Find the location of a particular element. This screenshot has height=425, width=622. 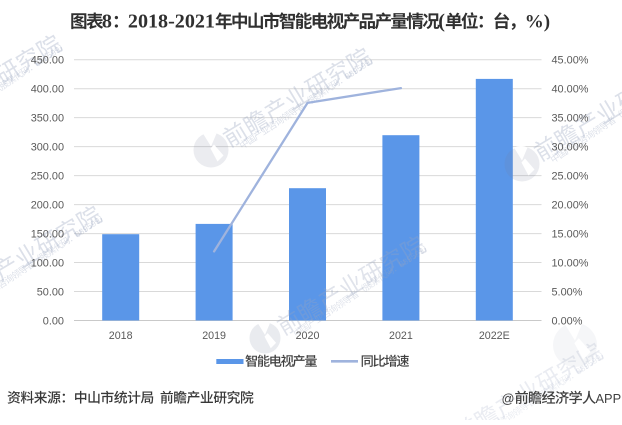

svg-text: 2021 is located at coordinates (401, 336).